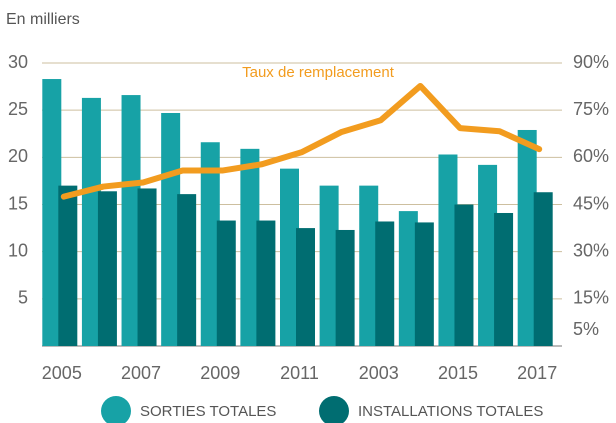 This screenshot has width=616, height=423. What do you see at coordinates (591, 203) in the screenshot?
I see `y2-tick-label: 45%` at bounding box center [591, 203].